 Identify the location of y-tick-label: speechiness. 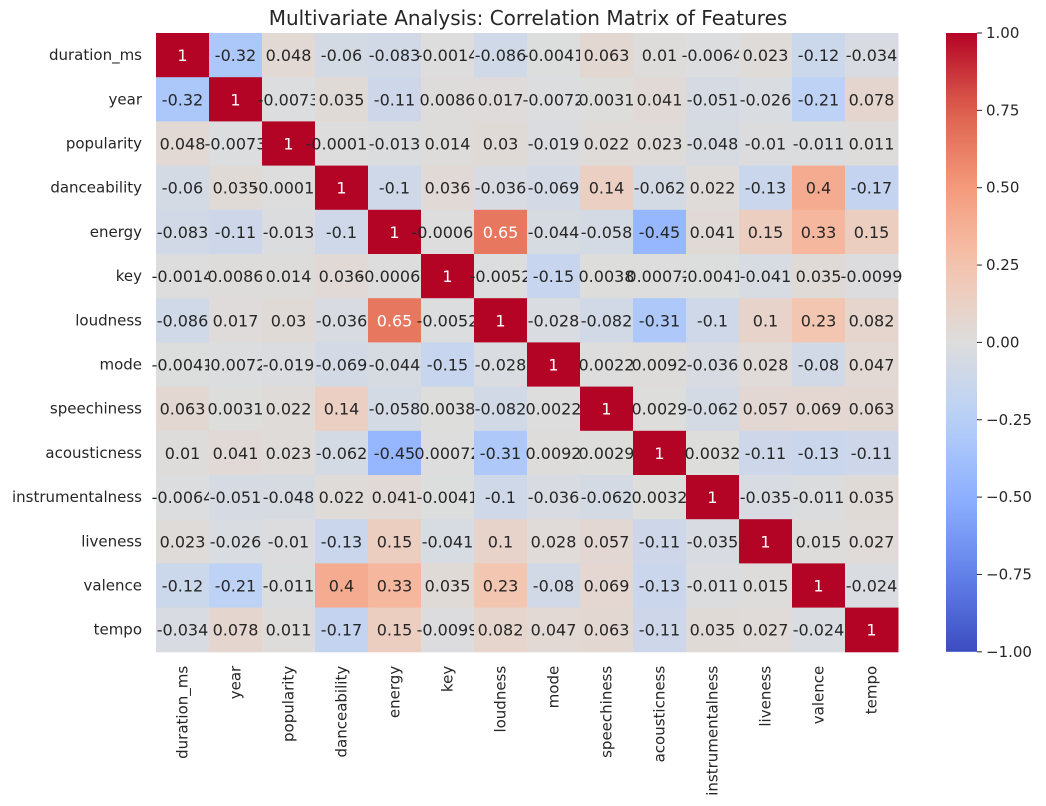
(96, 409).